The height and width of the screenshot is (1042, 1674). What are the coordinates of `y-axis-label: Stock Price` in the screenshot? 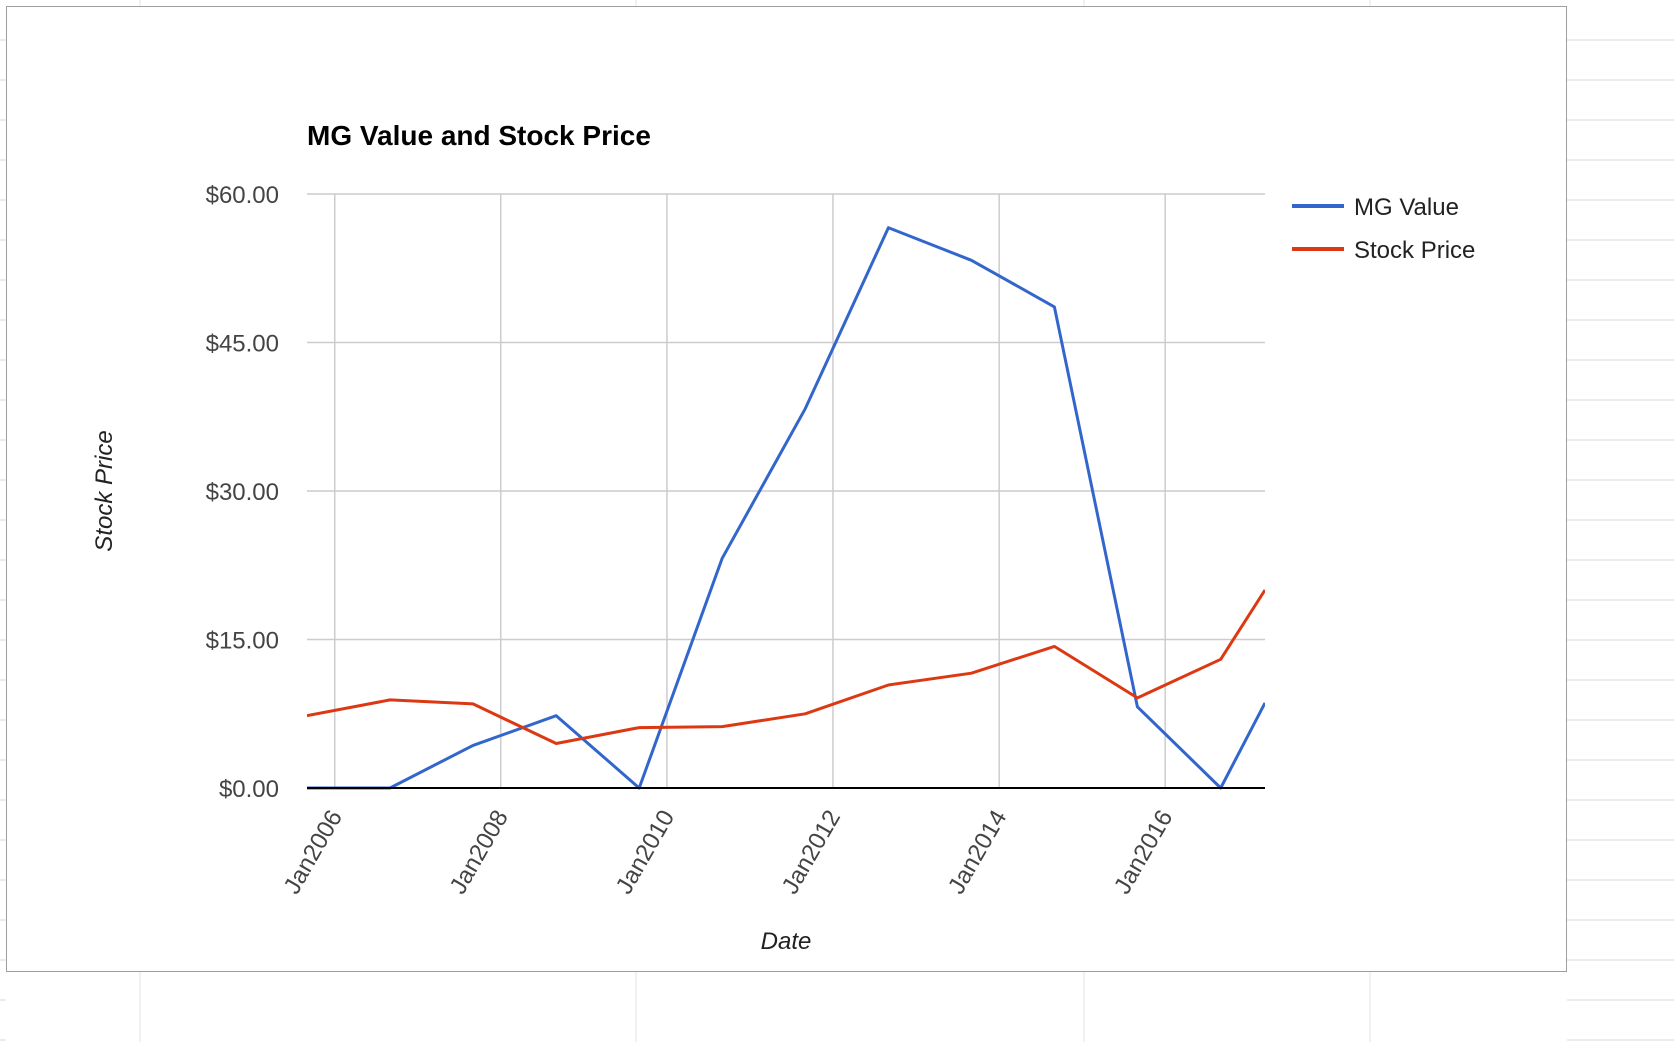 It's located at (104, 490).